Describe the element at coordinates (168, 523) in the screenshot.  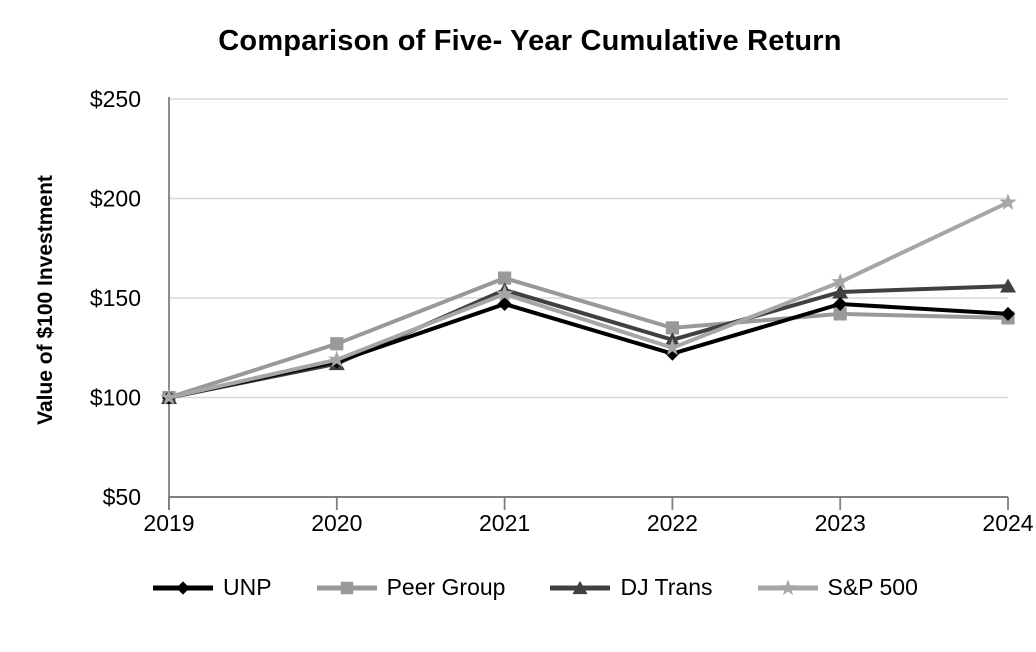
I see `x-tick-label: 2019` at that location.